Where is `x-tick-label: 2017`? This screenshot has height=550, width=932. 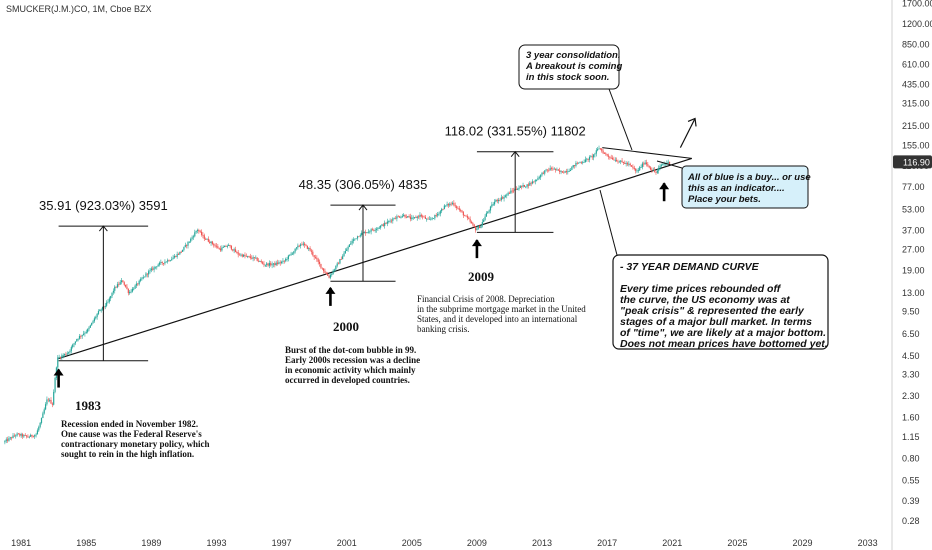
x-tick-label: 2017 is located at coordinates (607, 543).